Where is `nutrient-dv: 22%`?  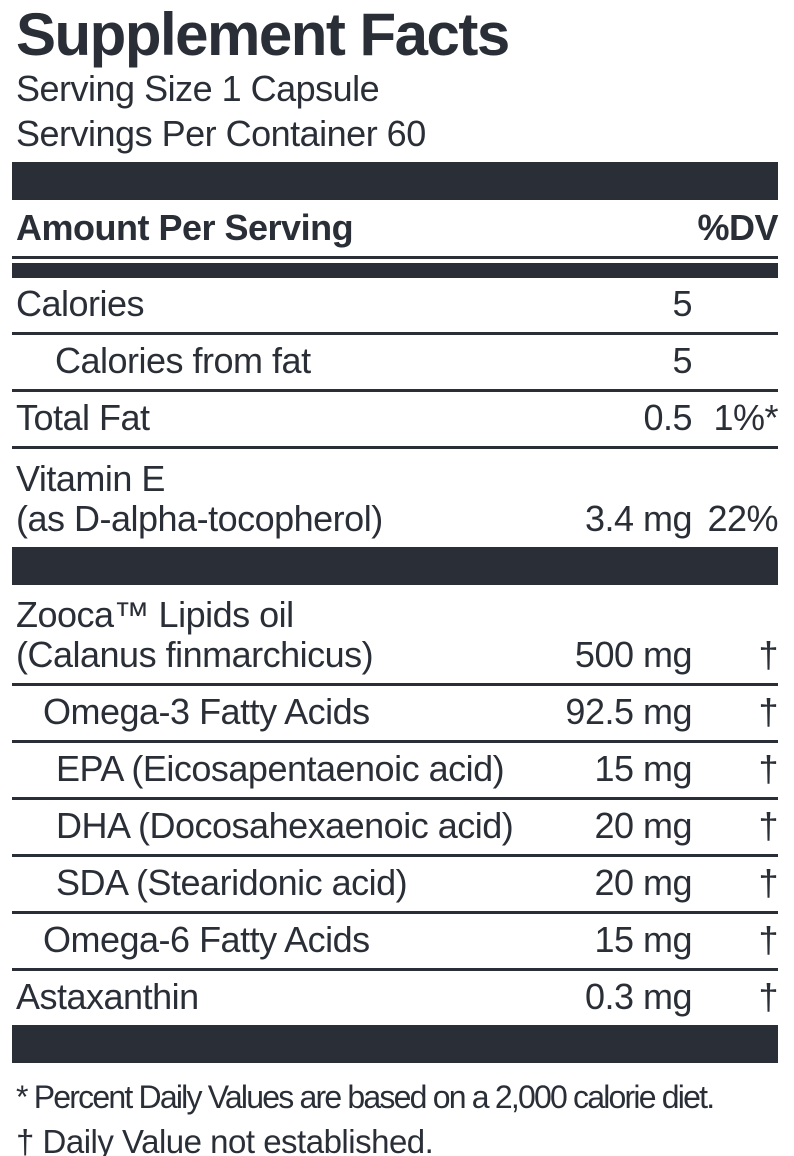
nutrient-dv: 22% is located at coordinates (742, 518).